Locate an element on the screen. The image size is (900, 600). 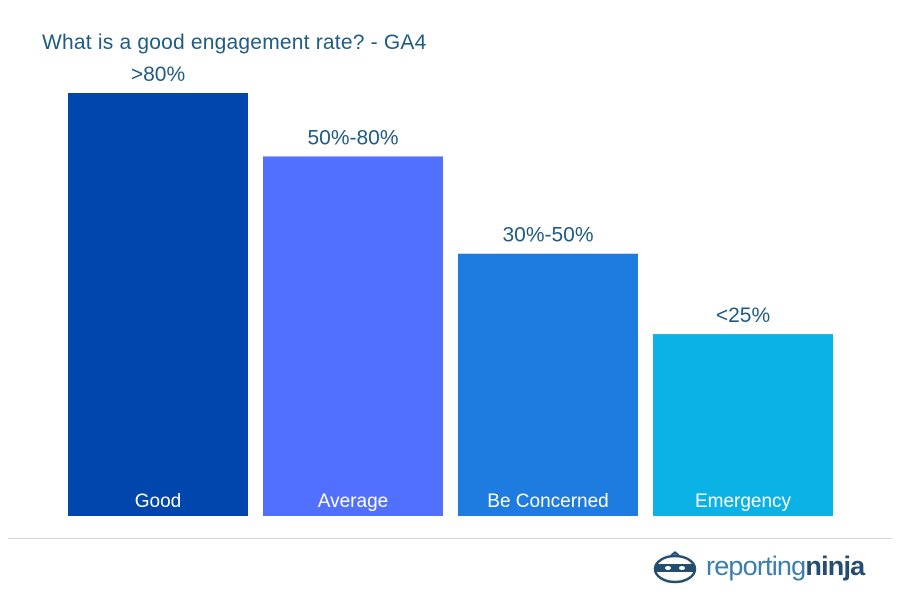
bar-emergency is located at coordinates (743, 425).